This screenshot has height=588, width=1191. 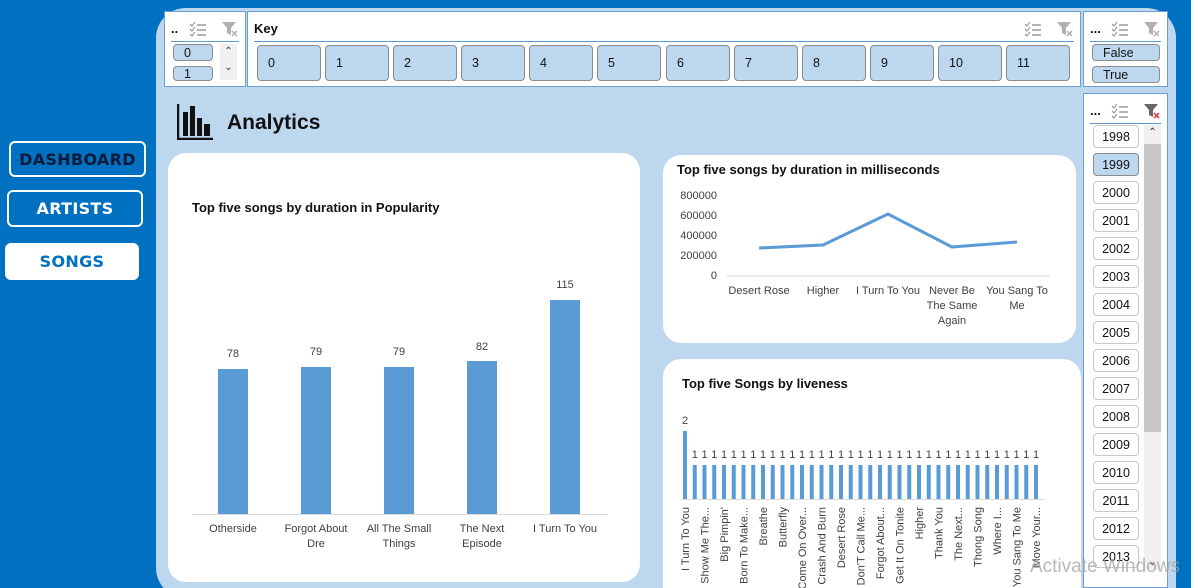 I want to click on bar-forgot-about-dre, so click(x=316, y=440).